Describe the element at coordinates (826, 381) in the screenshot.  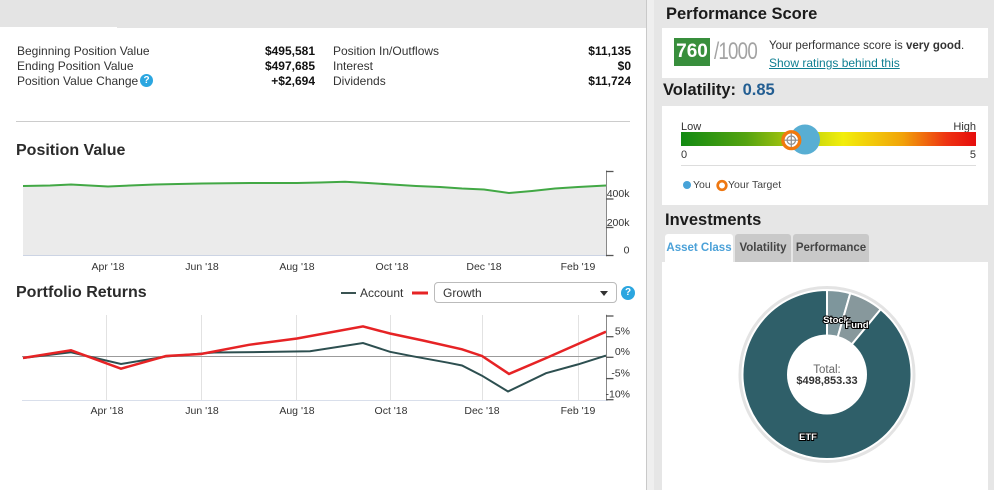
I see `svg-text: $498,853.33` at that location.